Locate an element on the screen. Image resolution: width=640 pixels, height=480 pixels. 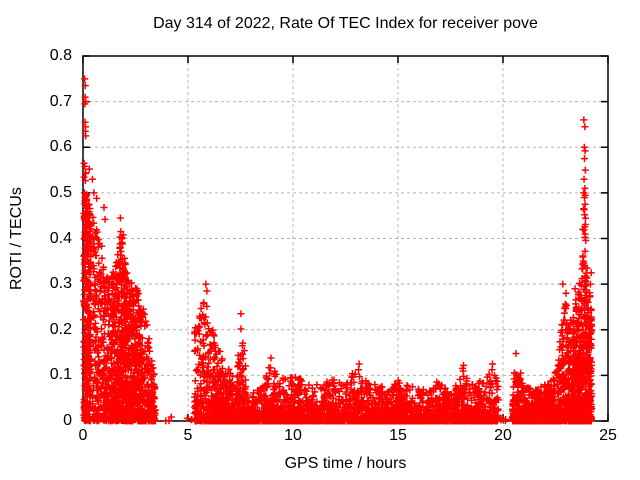
y-tick-label: 0.8 is located at coordinates (60, 55).